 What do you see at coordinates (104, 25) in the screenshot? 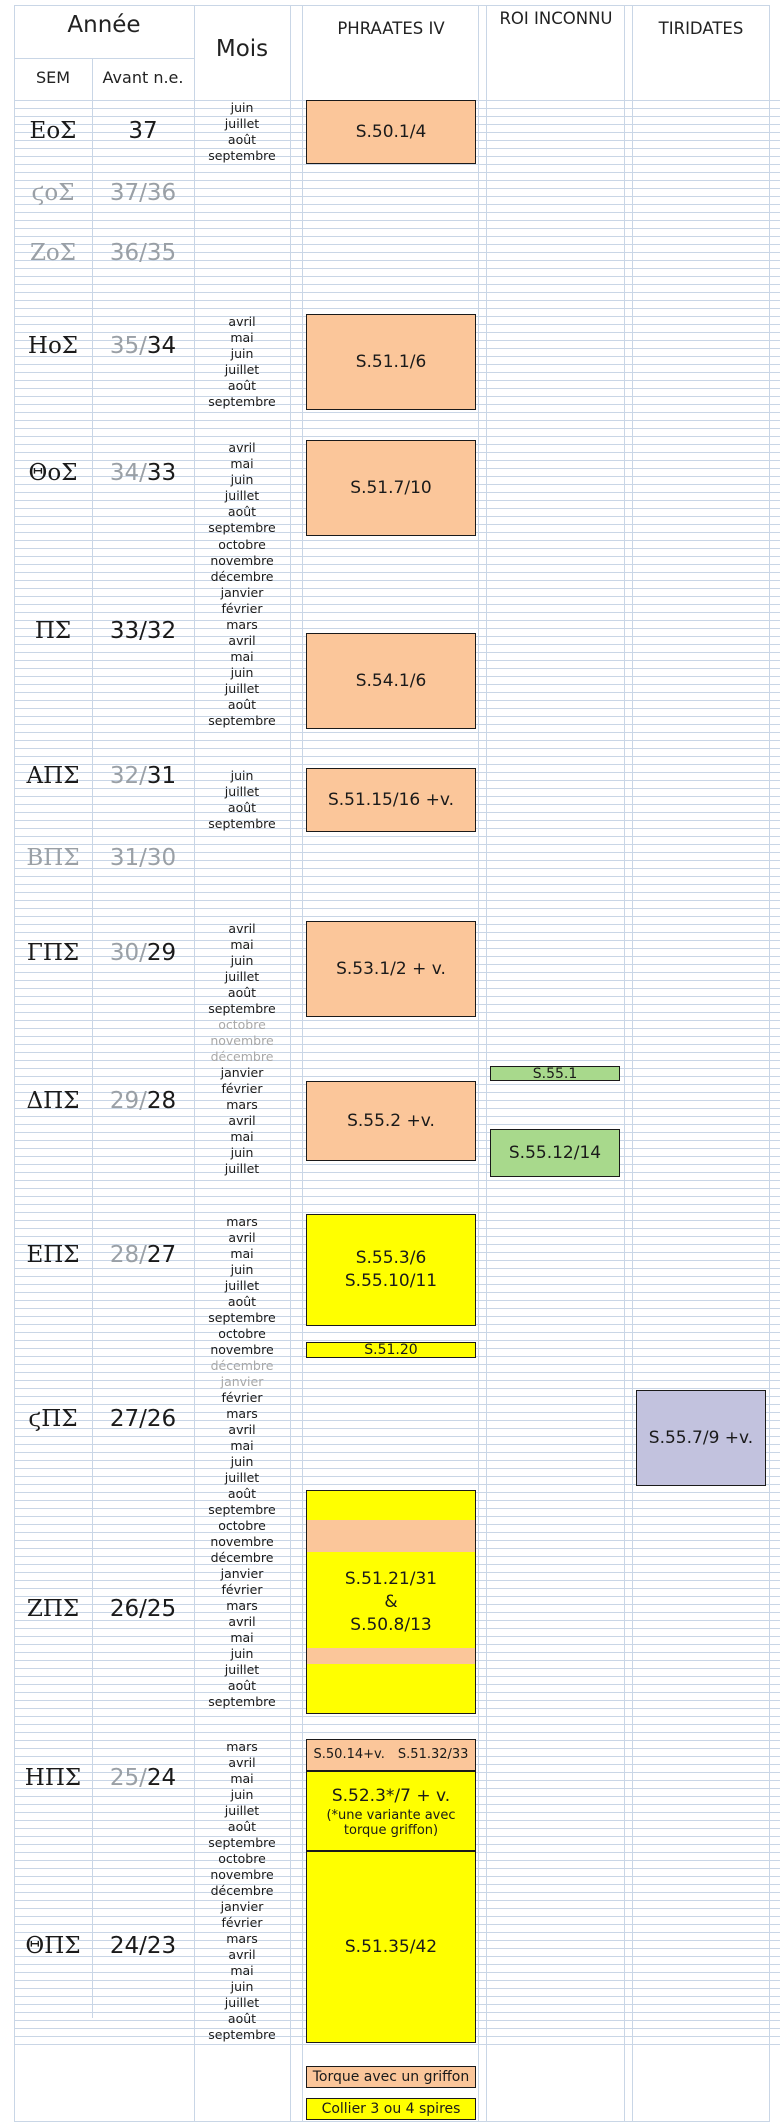
I see `header-year: Année` at bounding box center [104, 25].